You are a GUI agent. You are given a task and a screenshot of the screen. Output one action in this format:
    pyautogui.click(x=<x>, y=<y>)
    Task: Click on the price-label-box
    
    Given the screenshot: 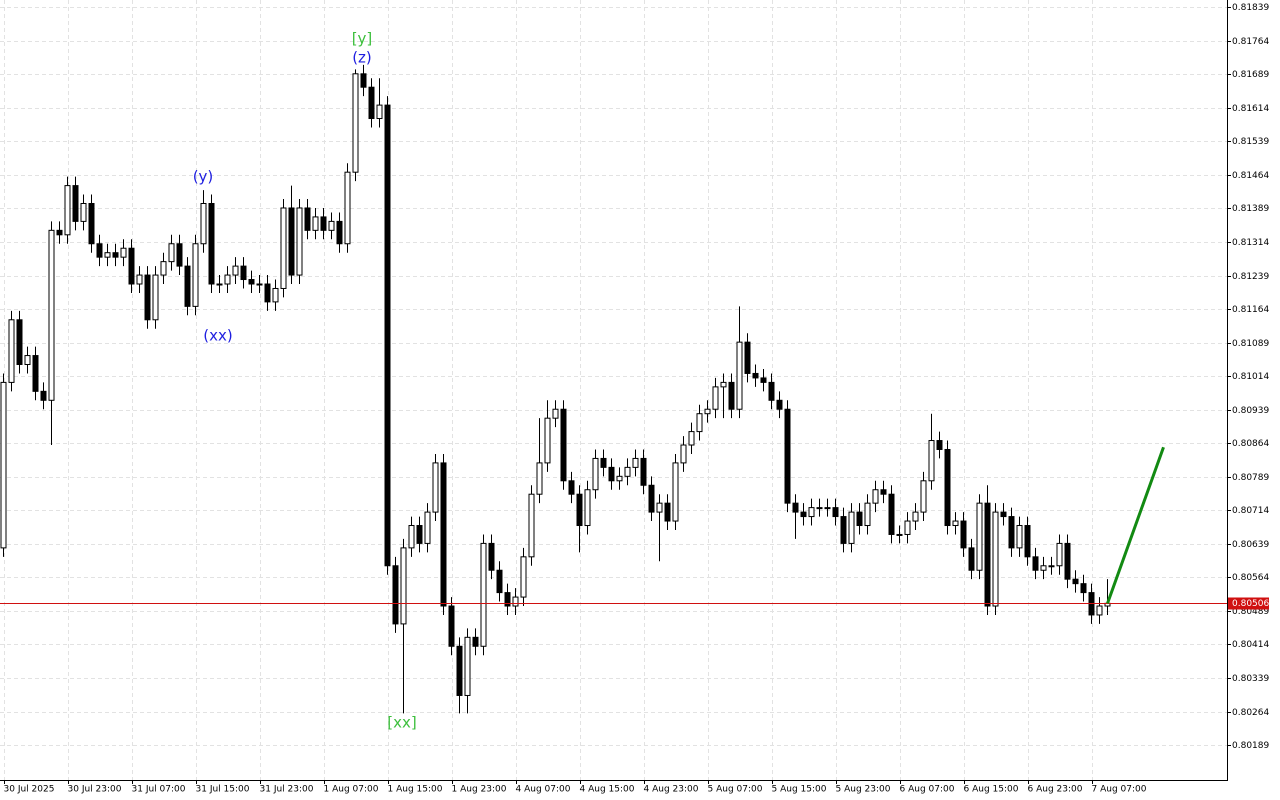 What is the action you would take?
    pyautogui.click(x=1248, y=603)
    